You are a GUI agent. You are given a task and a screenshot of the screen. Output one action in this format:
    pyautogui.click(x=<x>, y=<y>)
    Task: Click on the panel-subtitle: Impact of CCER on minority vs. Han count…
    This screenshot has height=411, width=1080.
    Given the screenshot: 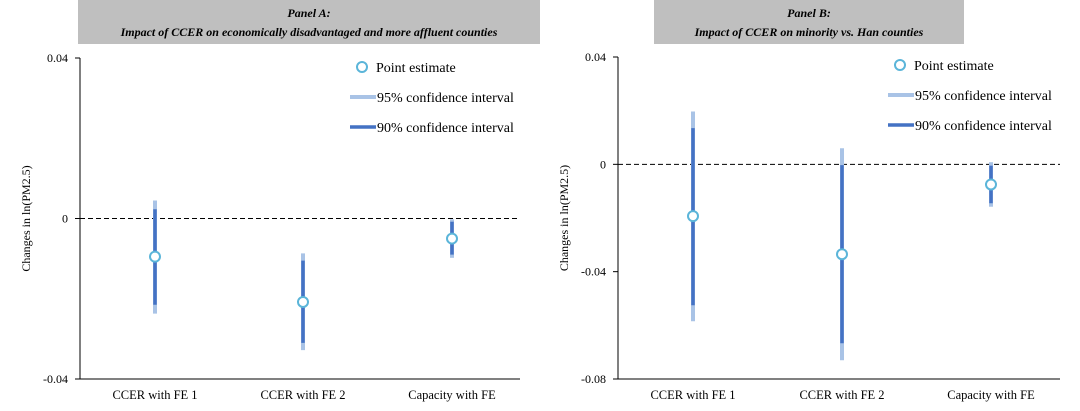 What is the action you would take?
    pyautogui.click(x=809, y=32)
    